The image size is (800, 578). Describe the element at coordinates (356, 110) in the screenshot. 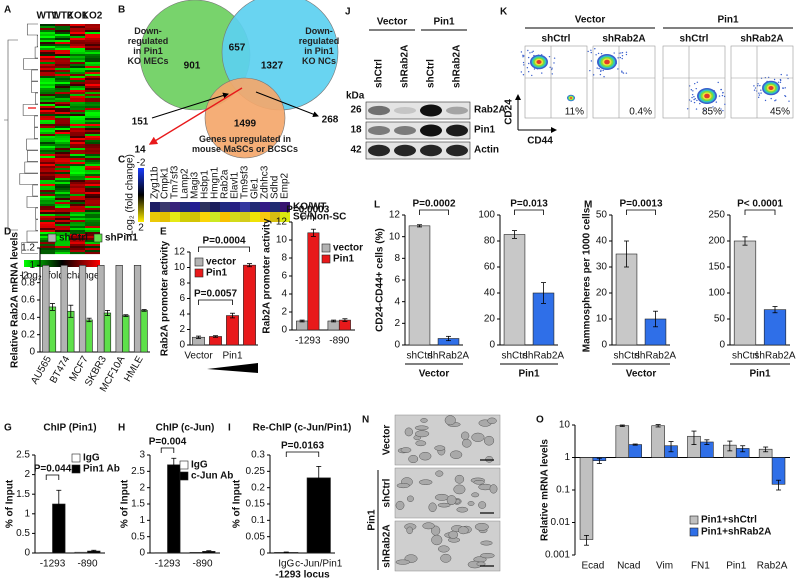

I see `size-marker: 26` at that location.